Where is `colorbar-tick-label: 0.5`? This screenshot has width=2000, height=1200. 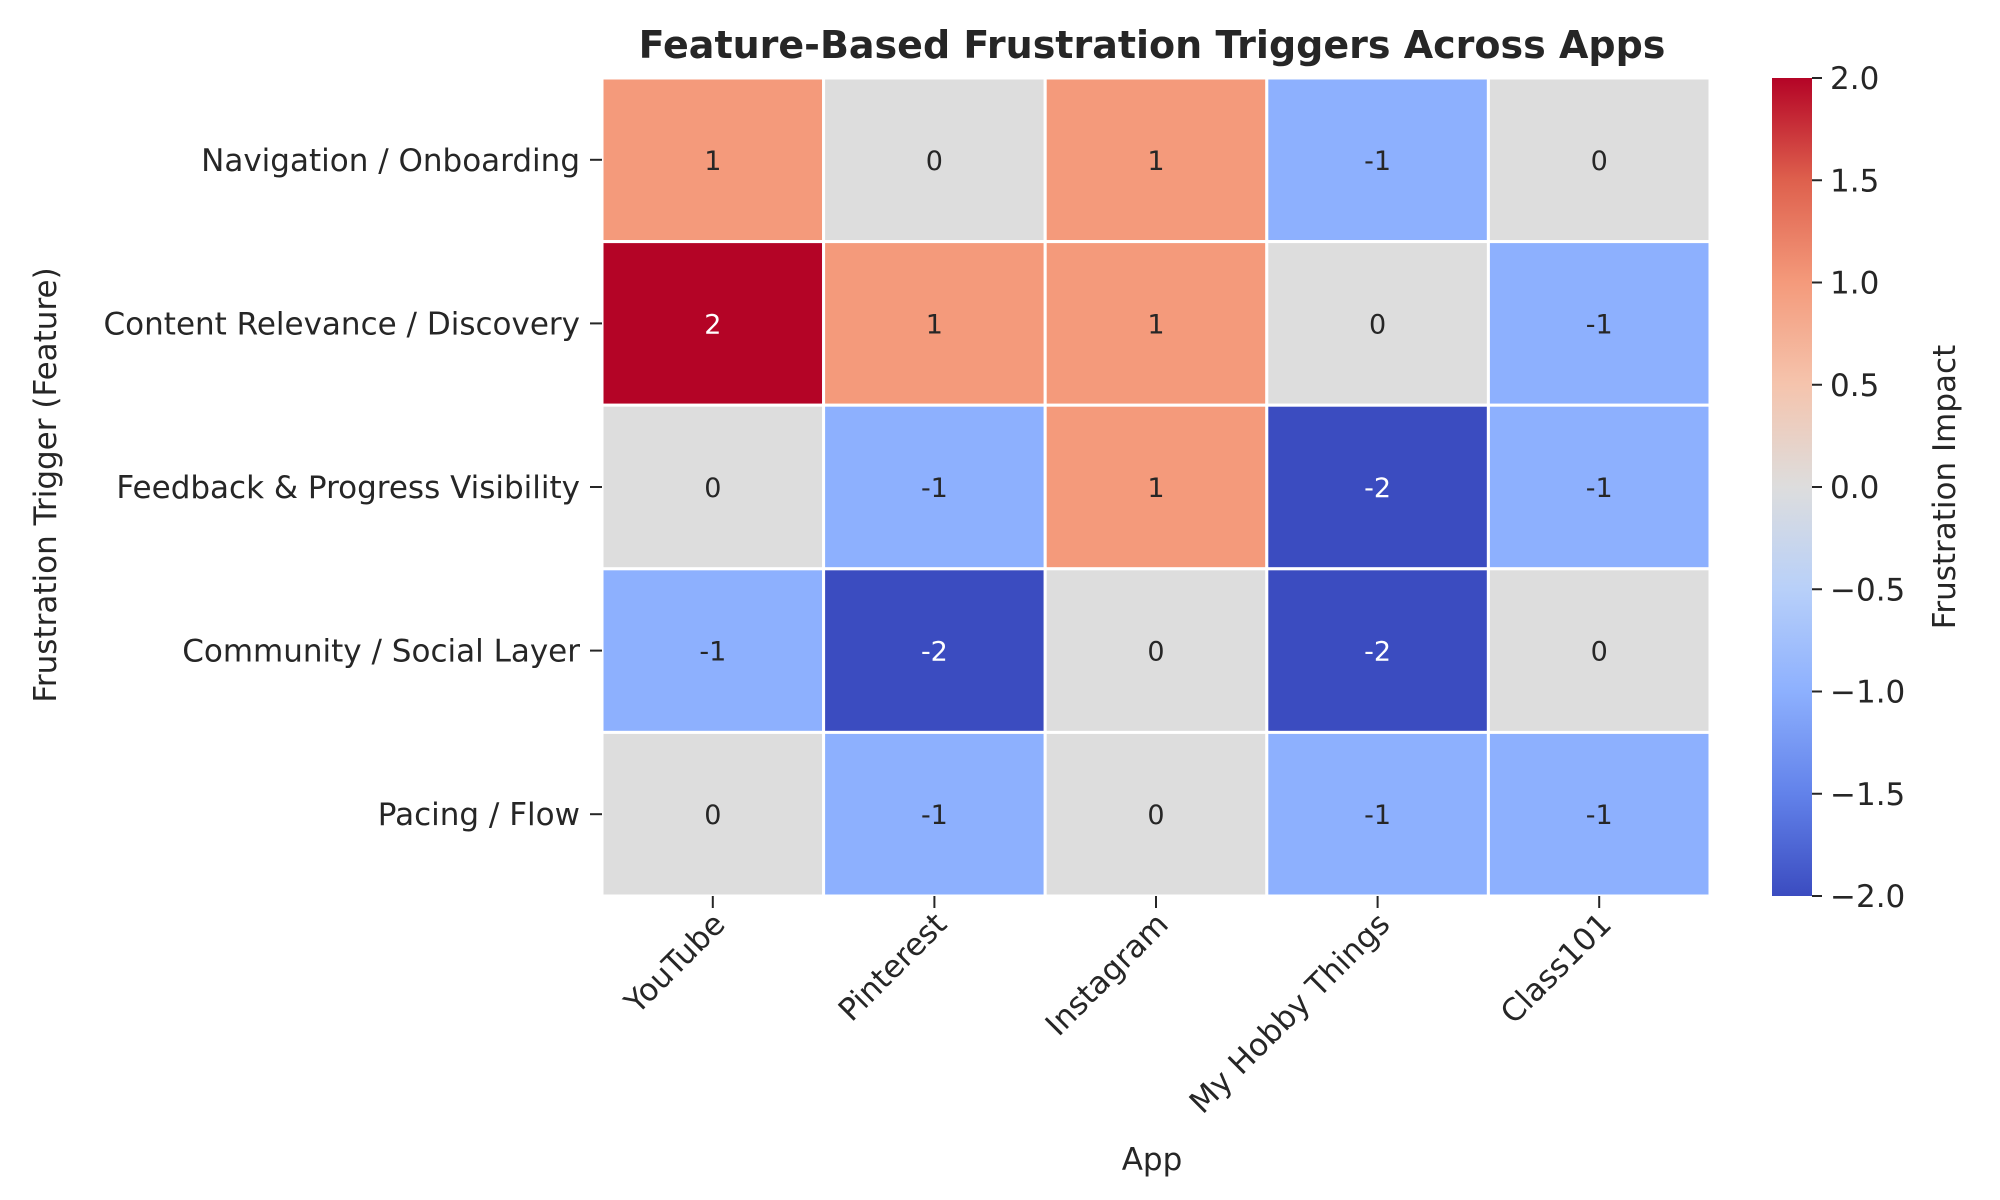
colorbar-tick-label: 0.5 is located at coordinates (1854, 386).